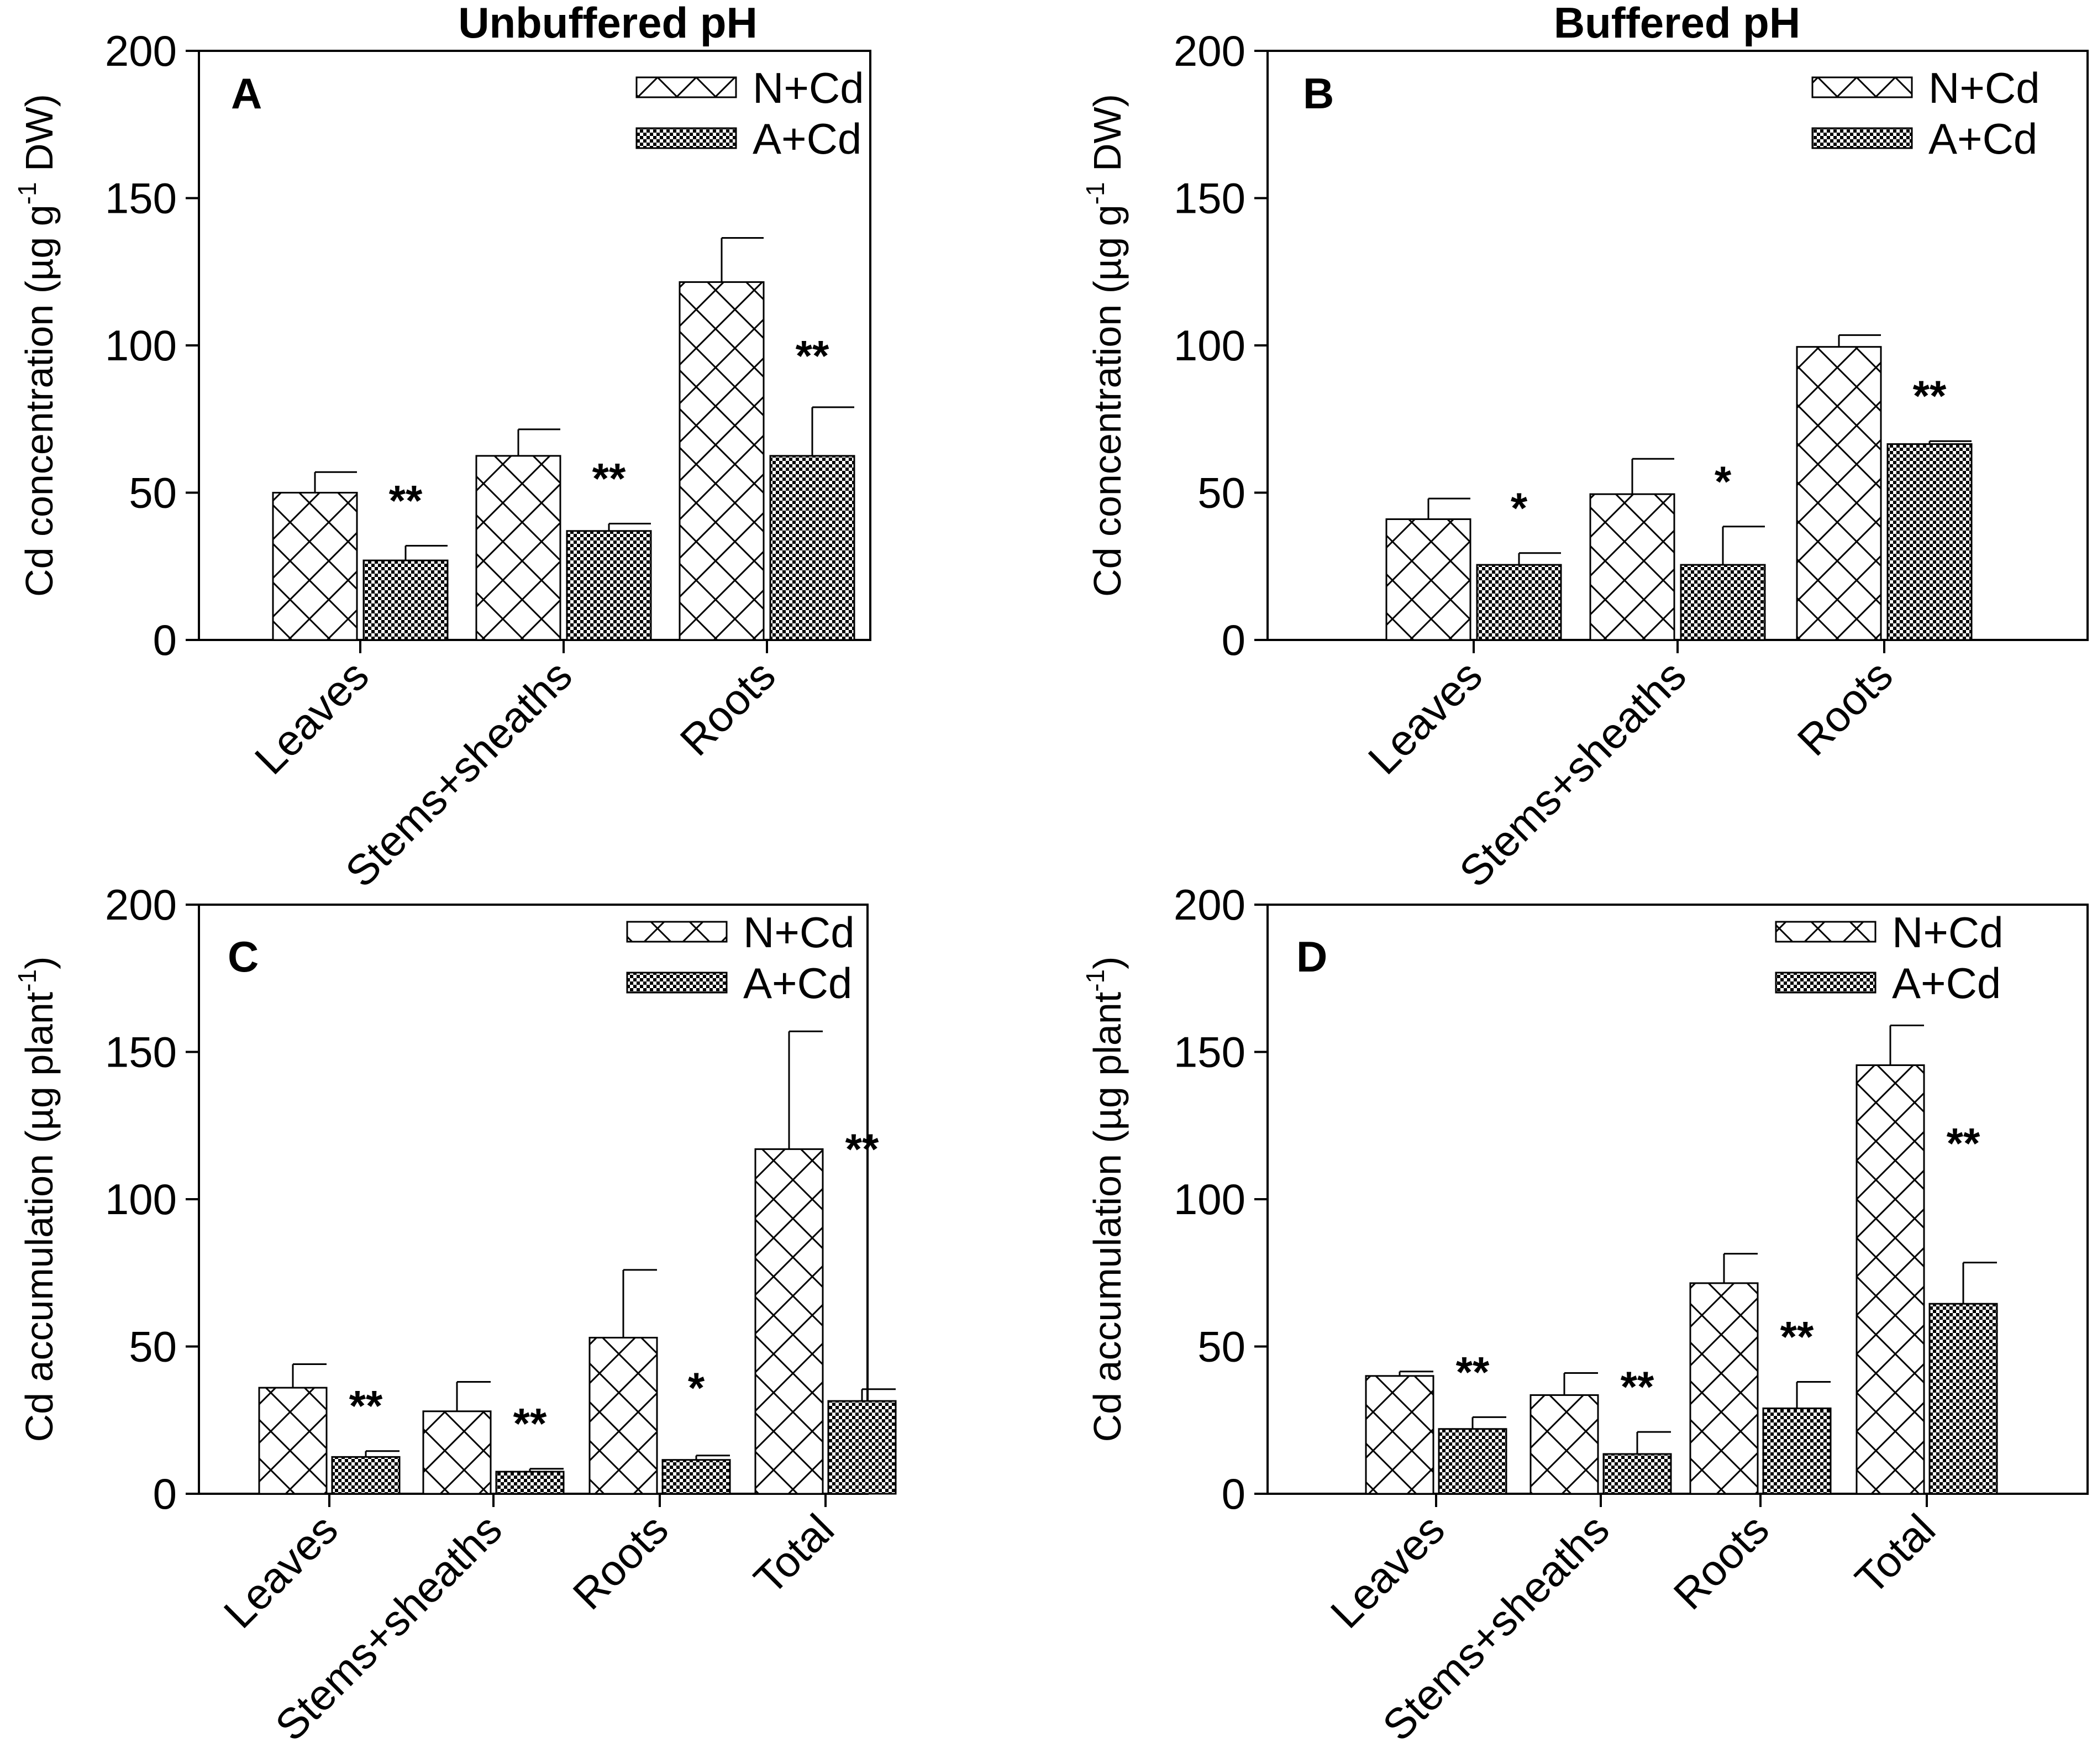  What do you see at coordinates (608, 24) in the screenshot?
I see `column-title-unbuffered: Unbuffered pH` at bounding box center [608, 24].